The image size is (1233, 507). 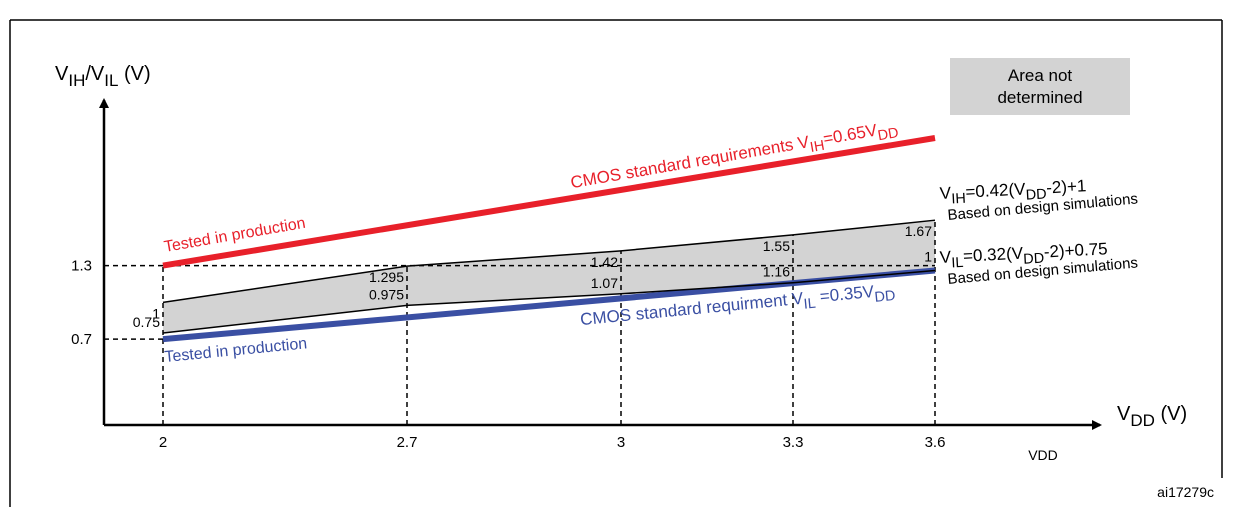 I want to click on annotation: VIL=0.32(VDD-2)+0.75, so click(x=1023, y=255).